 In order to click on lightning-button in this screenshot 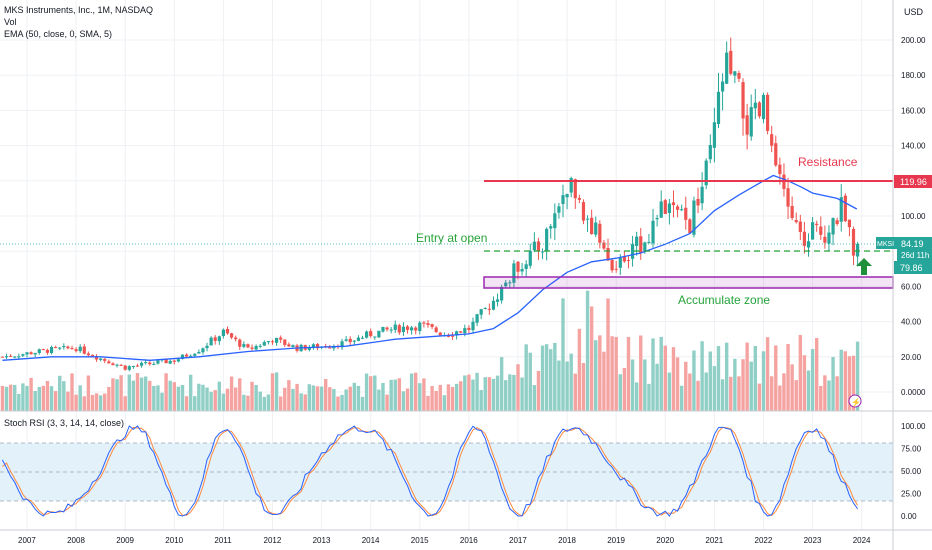, I will do `click(855, 401)`.